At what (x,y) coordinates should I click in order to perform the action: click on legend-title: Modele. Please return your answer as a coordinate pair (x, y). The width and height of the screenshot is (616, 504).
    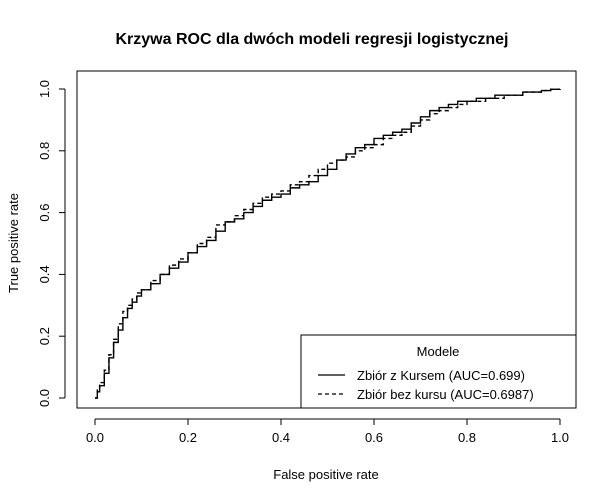
    Looking at the image, I should click on (438, 351).